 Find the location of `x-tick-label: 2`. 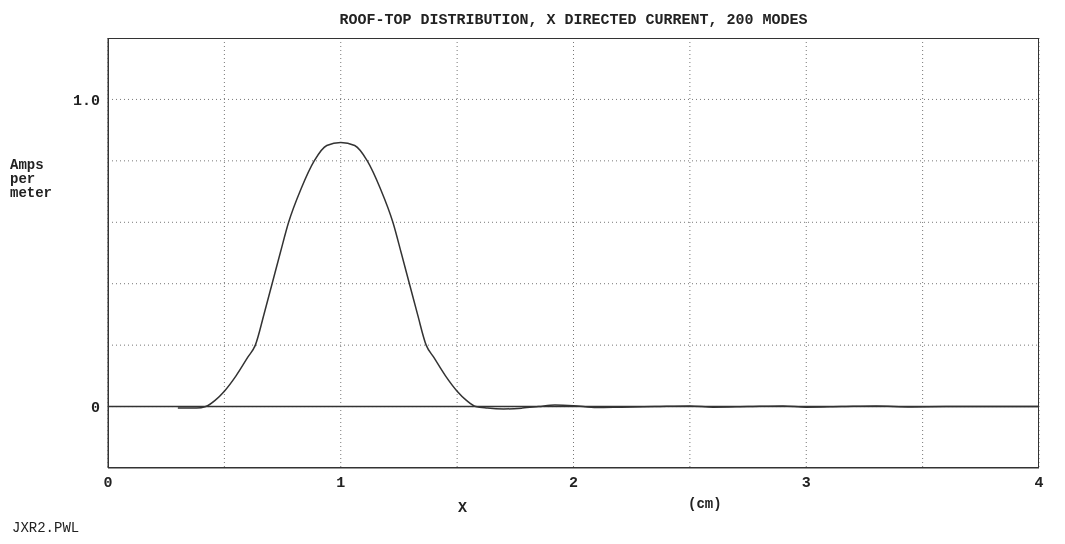

x-tick-label: 2 is located at coordinates (573, 483).